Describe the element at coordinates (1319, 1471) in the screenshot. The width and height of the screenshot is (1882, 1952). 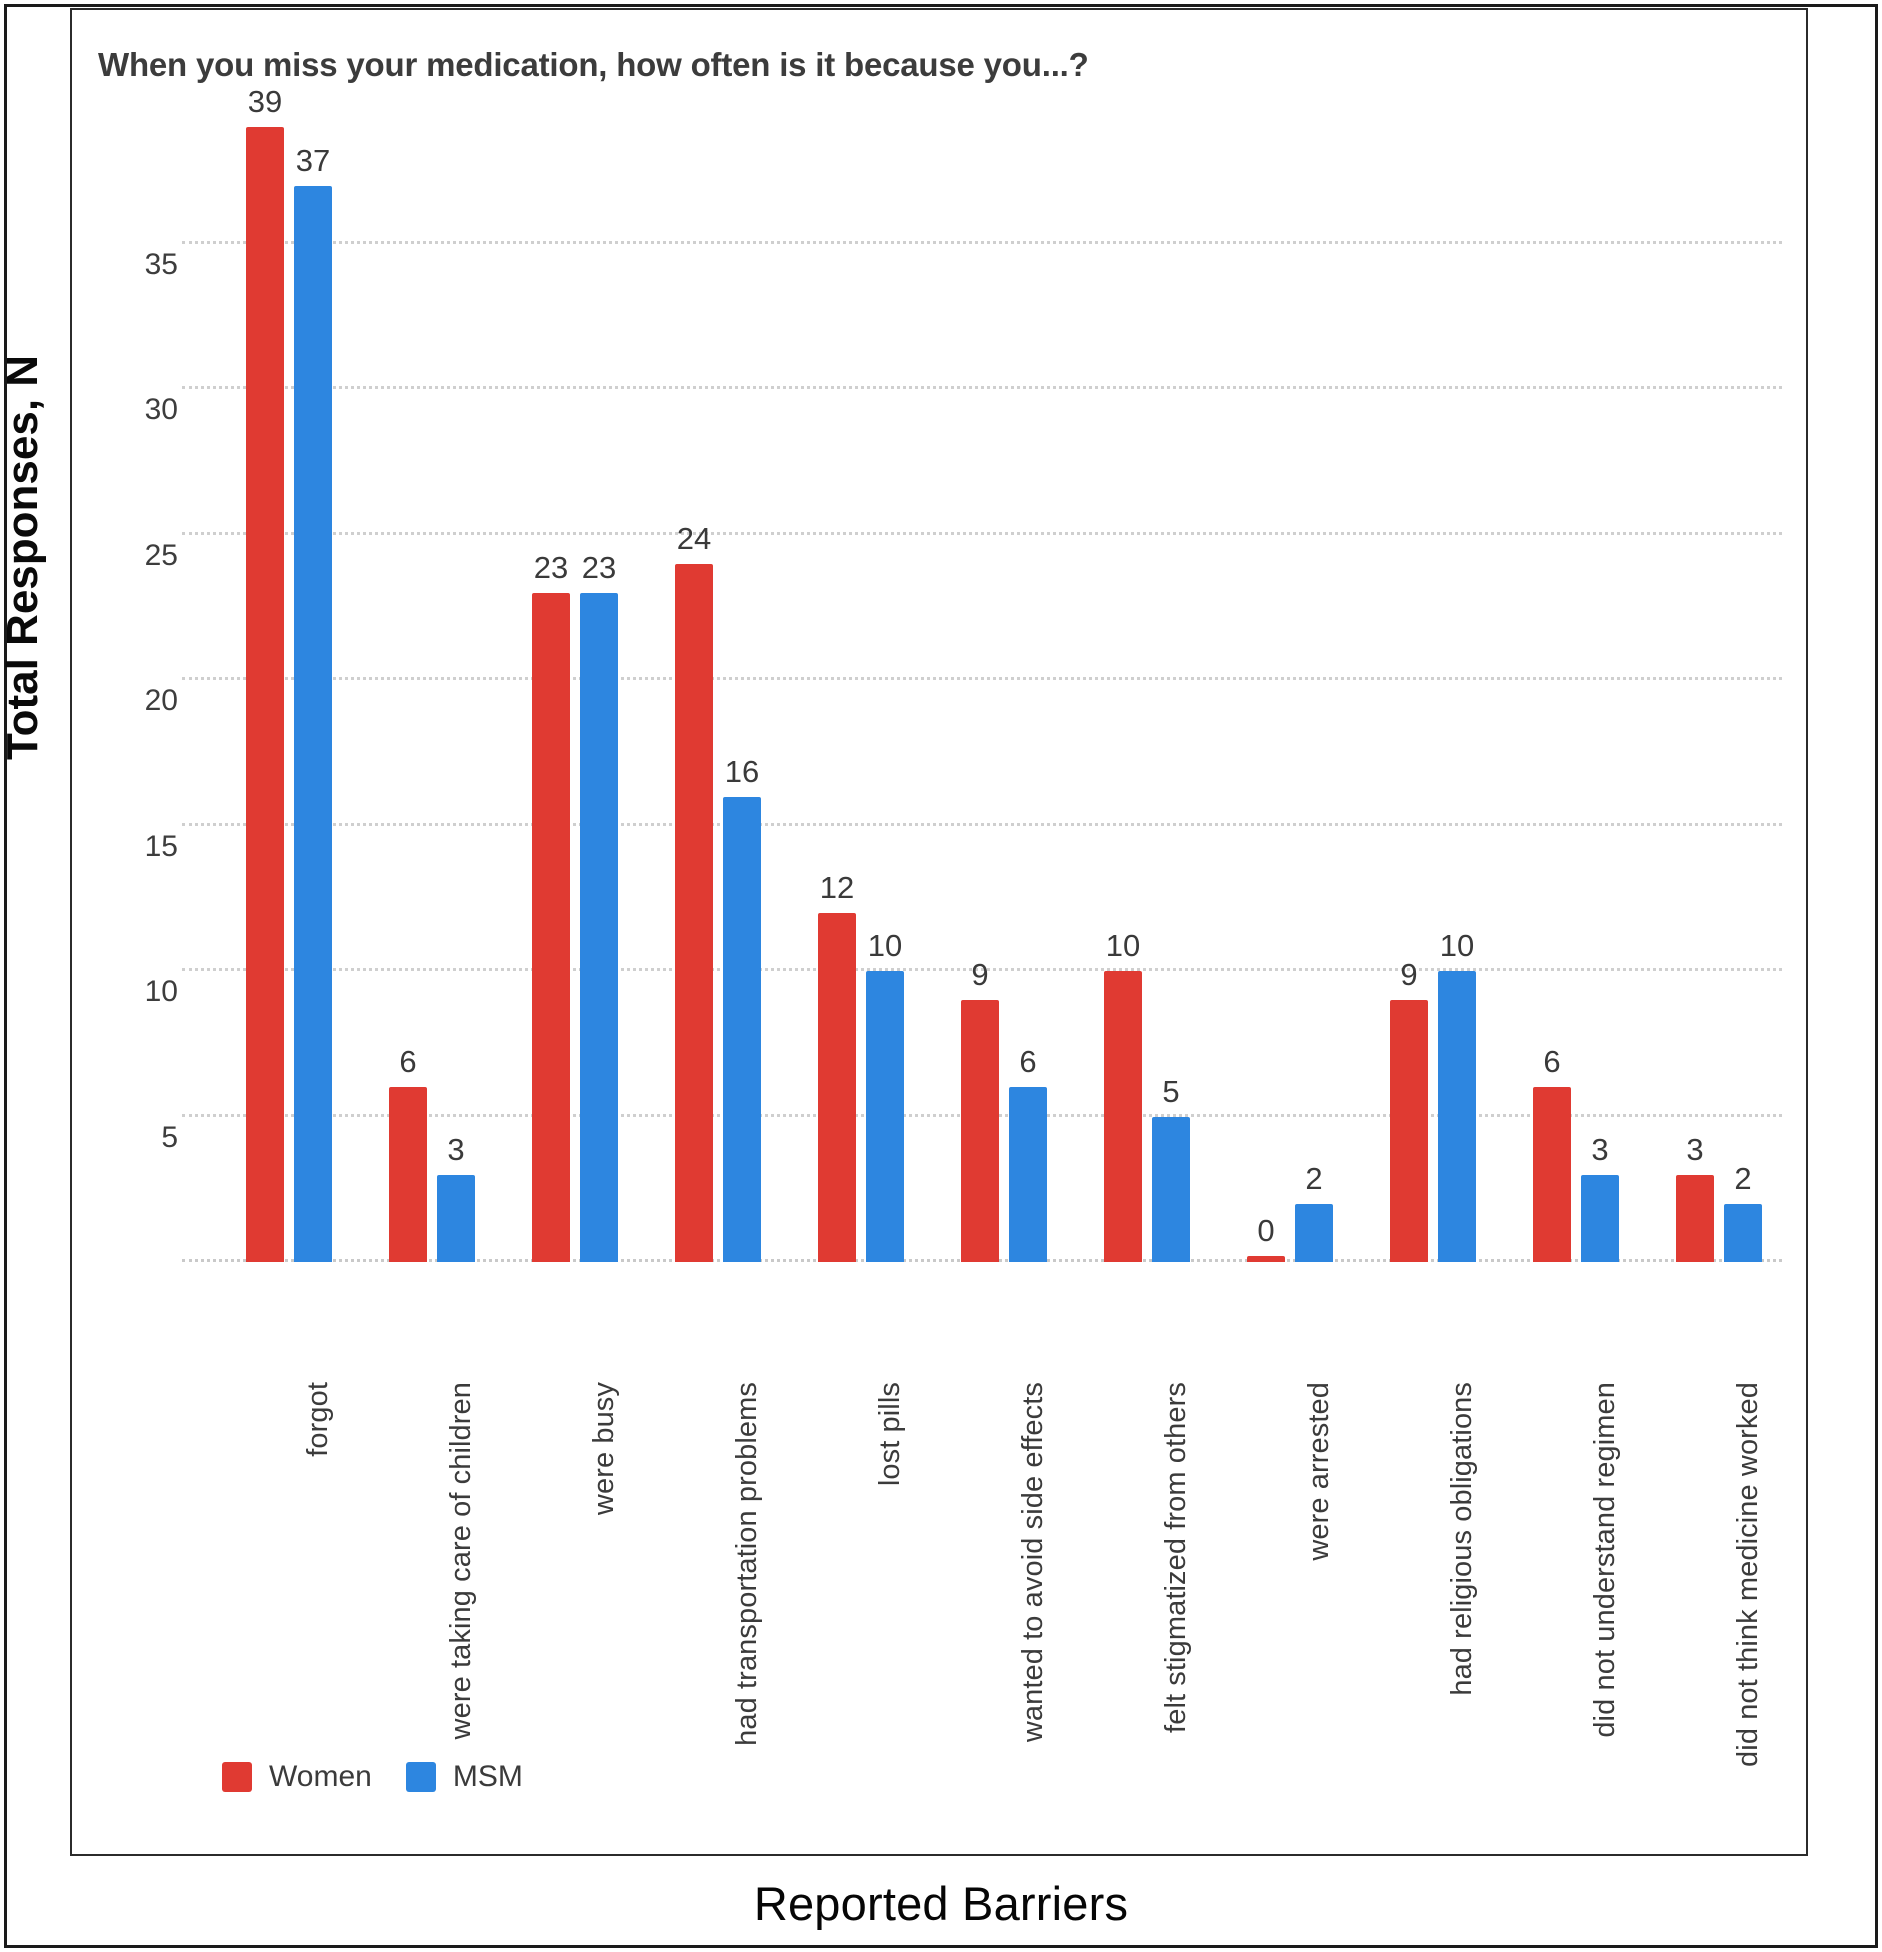
I see `x-axis-category-label: were arrested` at that location.